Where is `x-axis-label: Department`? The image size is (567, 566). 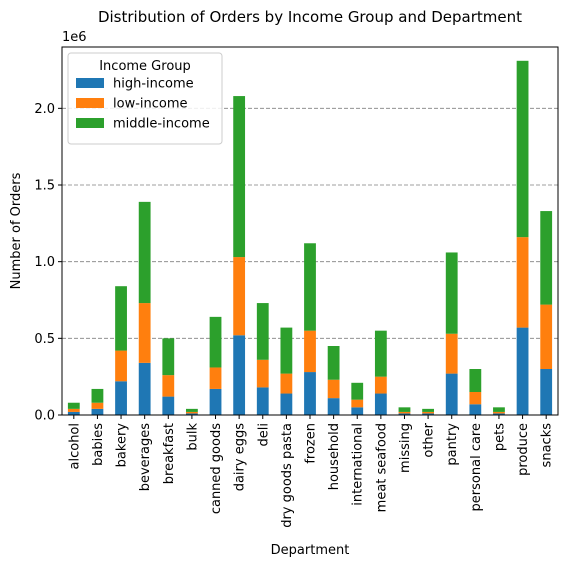
x-axis-label: Department is located at coordinates (310, 550).